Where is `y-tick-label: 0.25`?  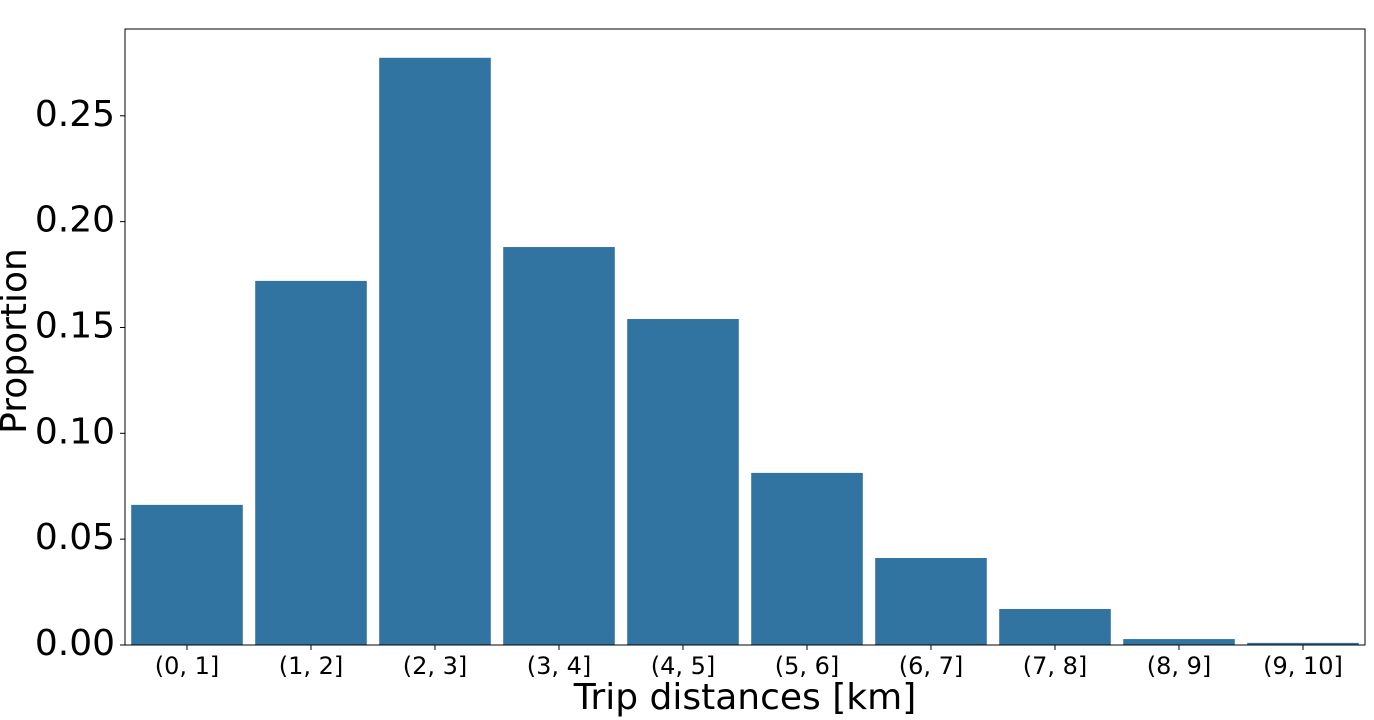
y-tick-label: 0.25 is located at coordinates (75, 114).